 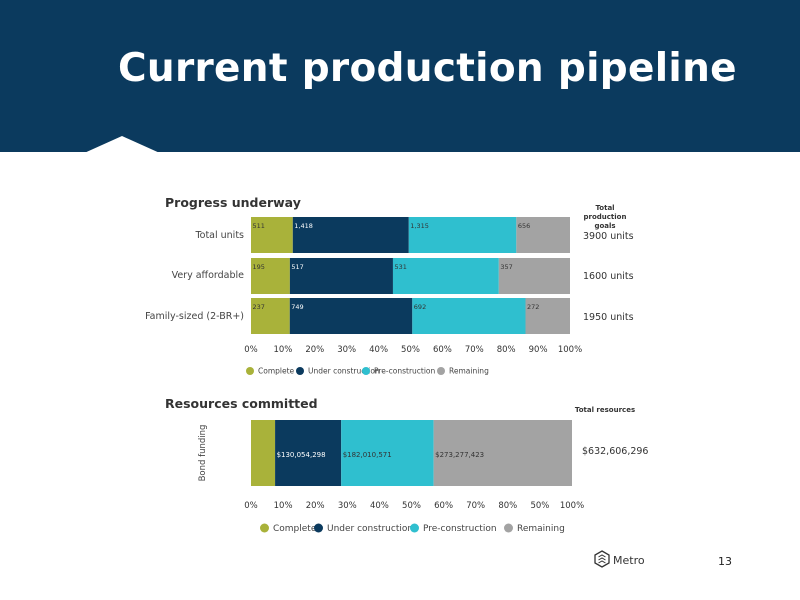 What do you see at coordinates (605, 410) in the screenshot?
I see `chart2-side-header: Total resources` at bounding box center [605, 410].